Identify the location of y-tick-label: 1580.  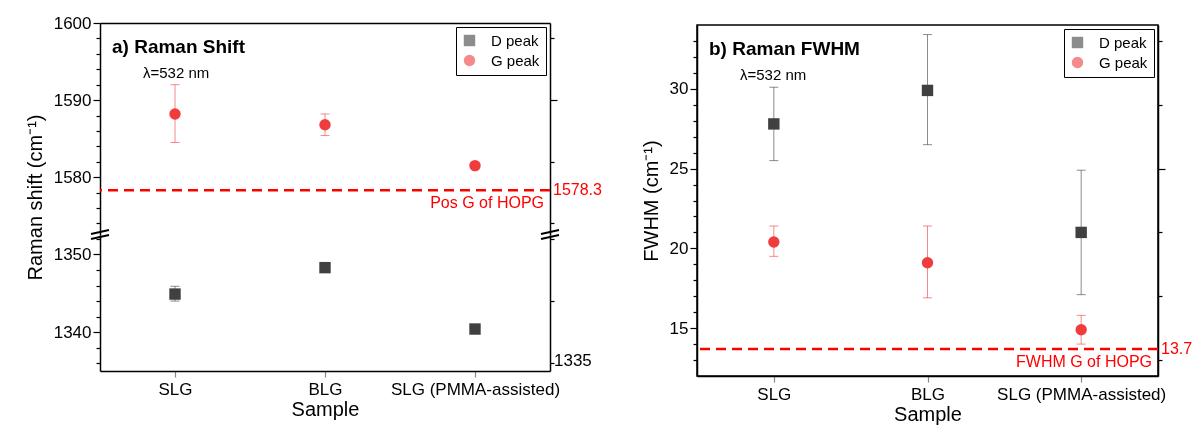
(72, 177).